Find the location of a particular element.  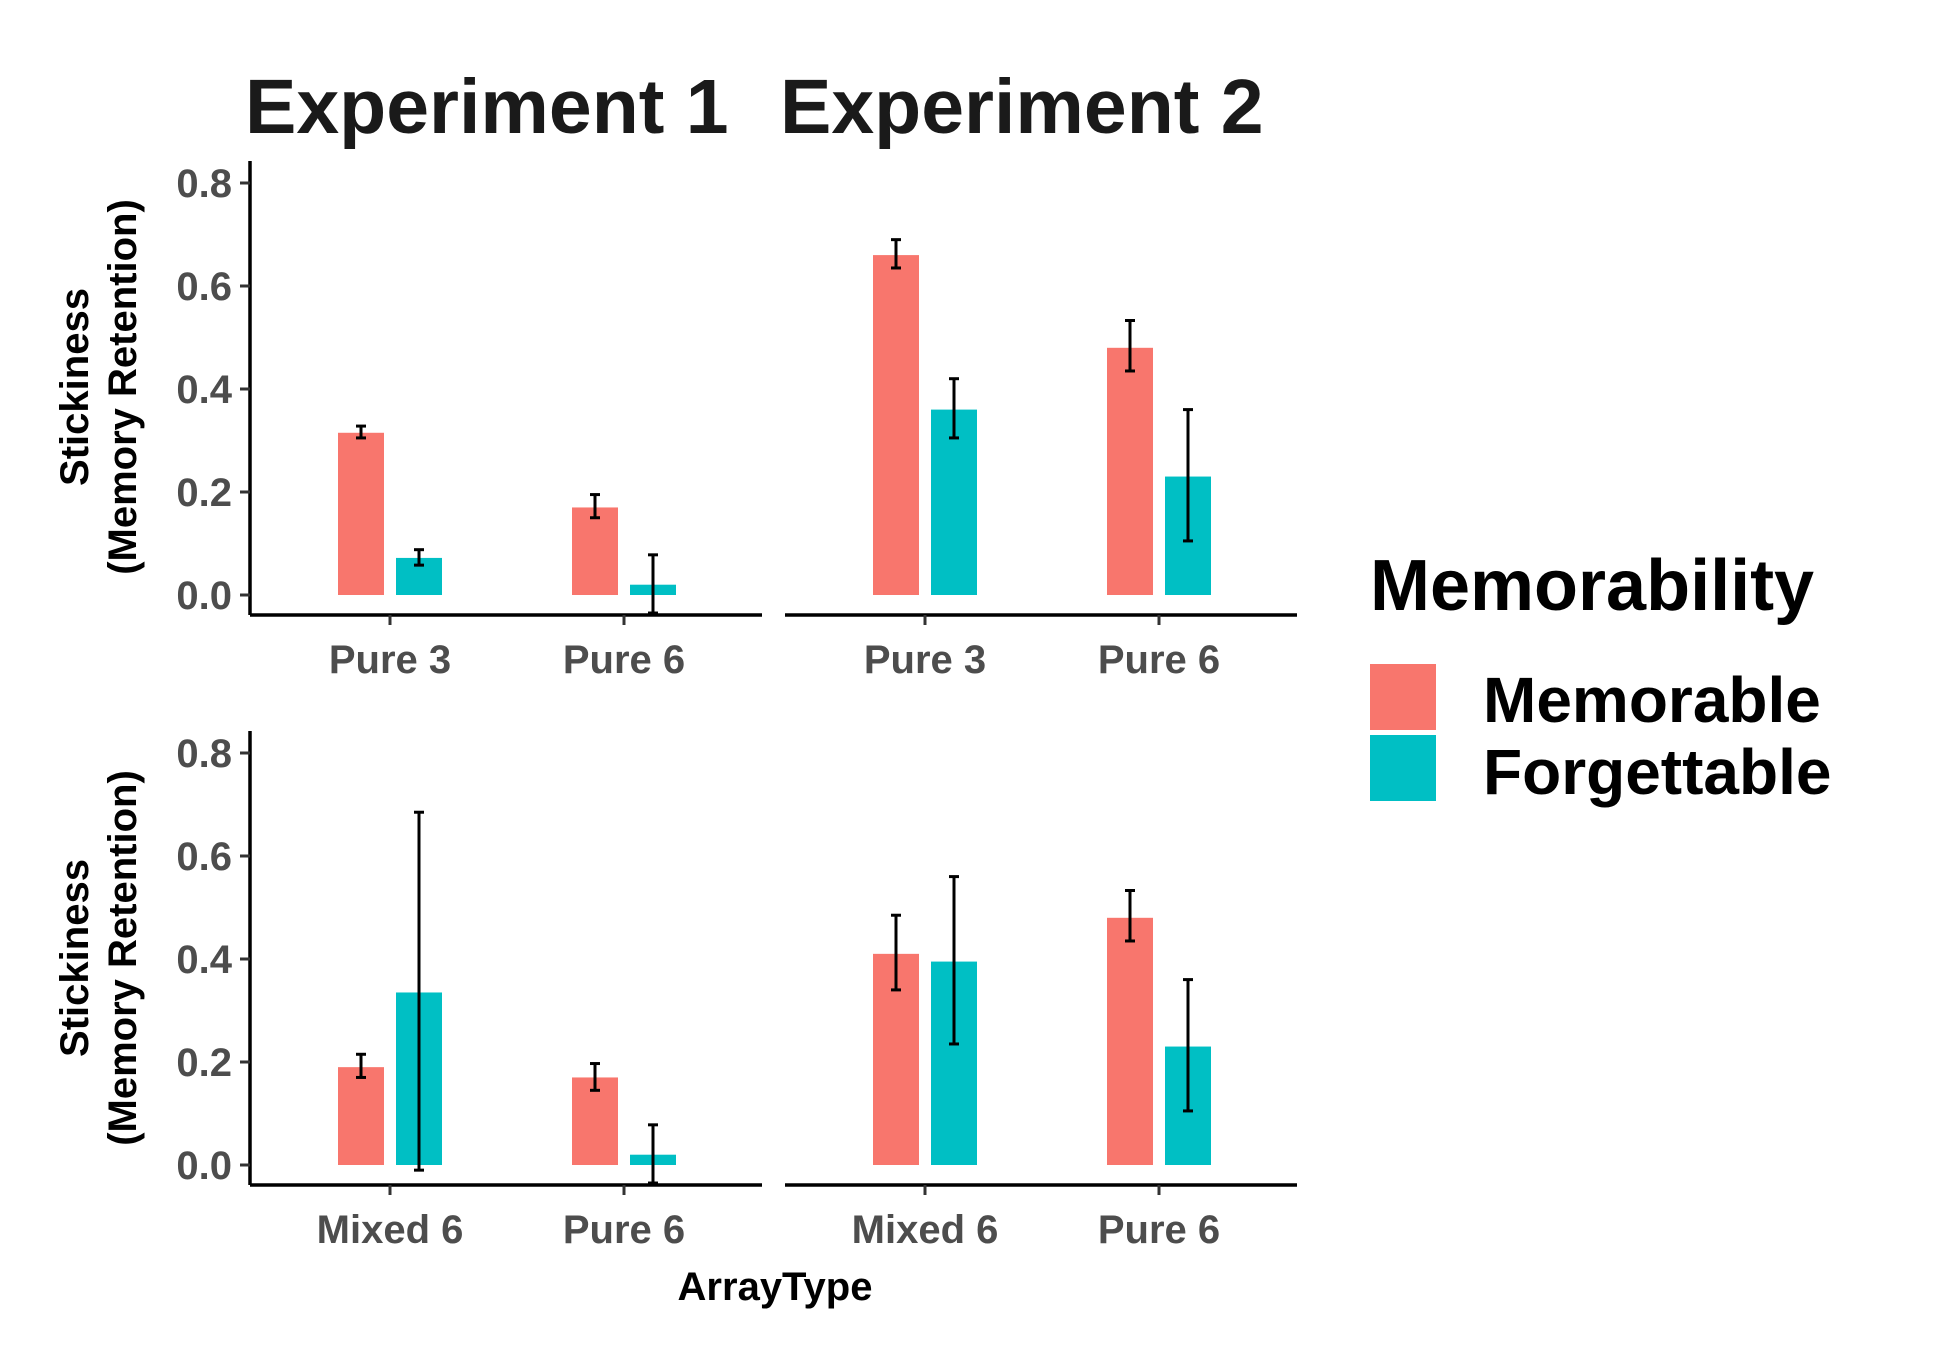

legend-swatch-forgettable is located at coordinates (1403, 768).